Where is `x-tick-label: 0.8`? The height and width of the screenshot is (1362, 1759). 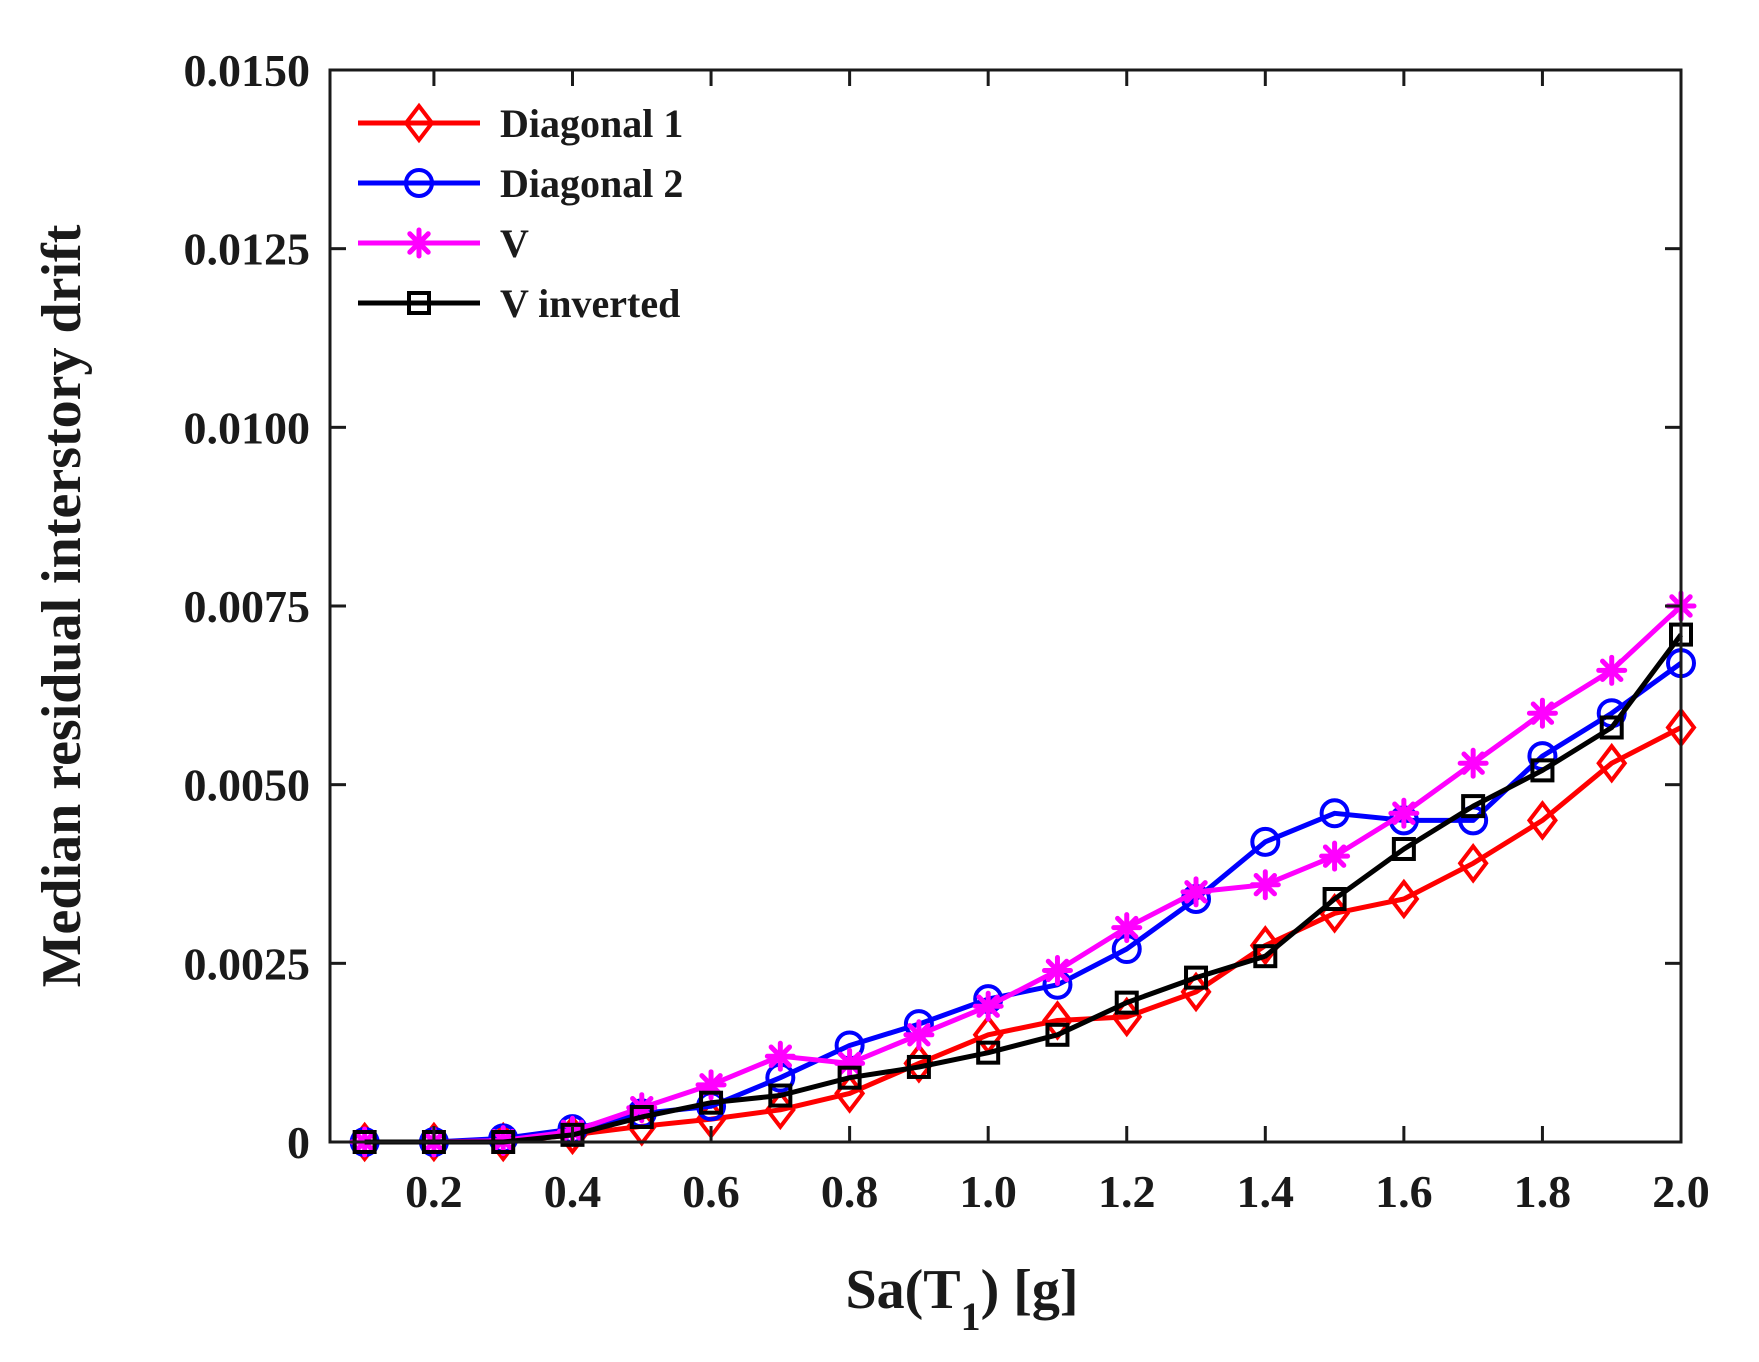 x-tick-label: 0.8 is located at coordinates (850, 1191).